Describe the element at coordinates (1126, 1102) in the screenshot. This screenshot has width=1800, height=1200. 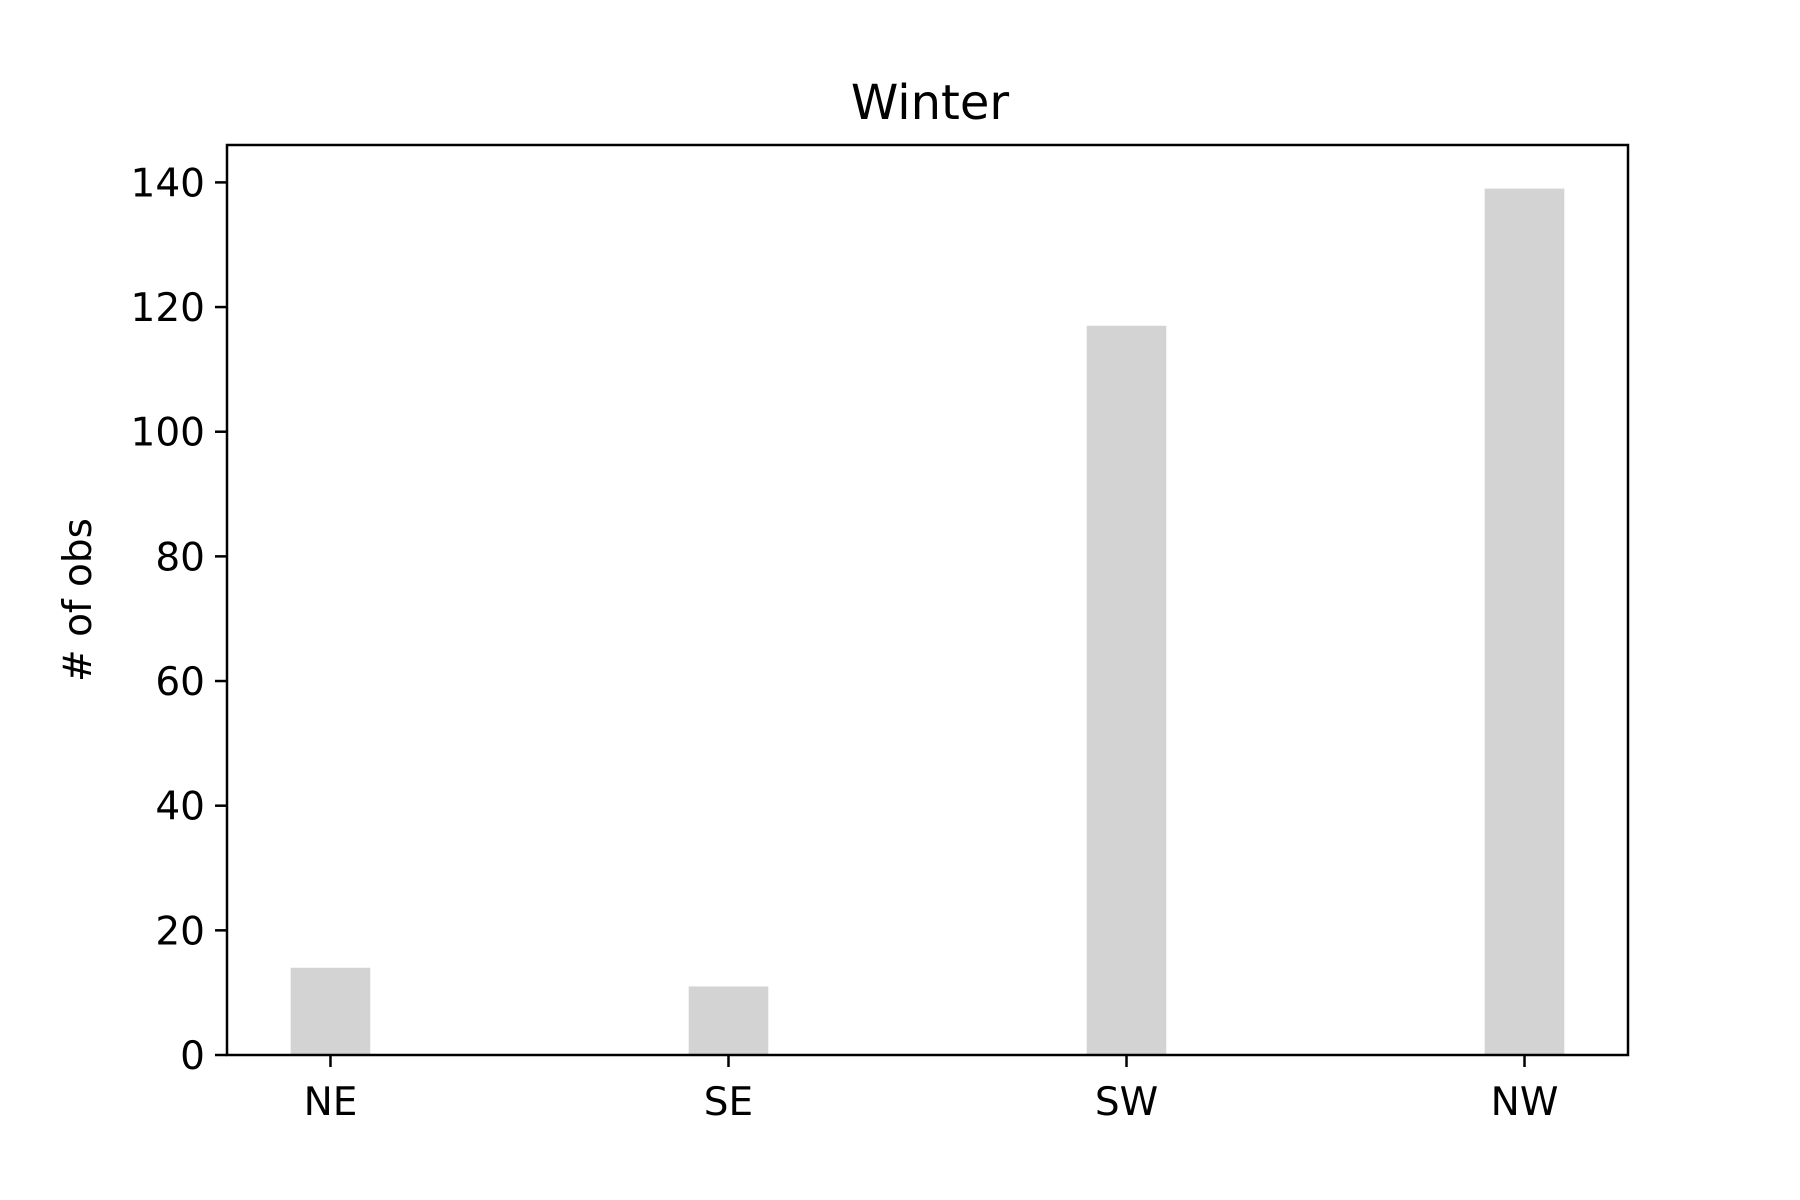
I see `x-tick-label-sw: SW` at that location.